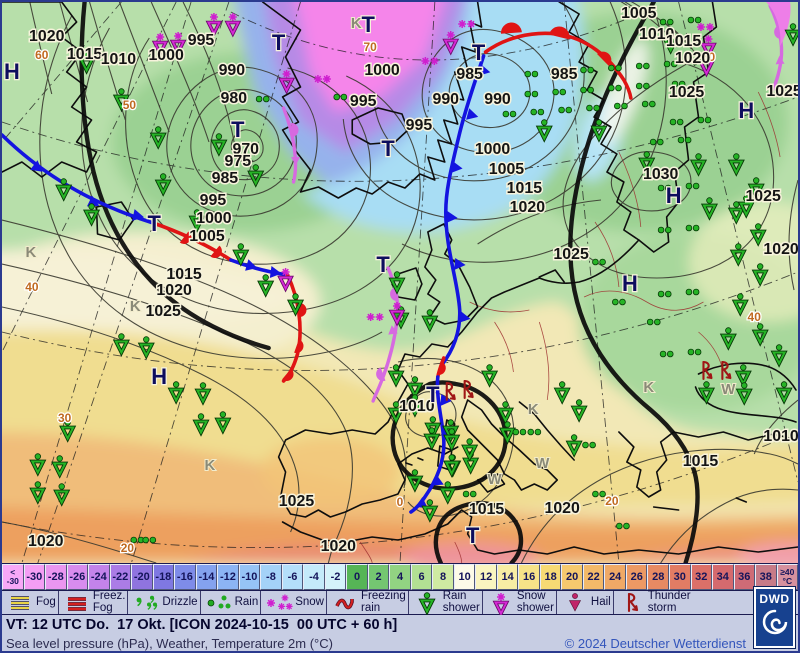  Describe the element at coordinates (309, 601) in the screenshot. I see `legend-label: Snow` at that location.